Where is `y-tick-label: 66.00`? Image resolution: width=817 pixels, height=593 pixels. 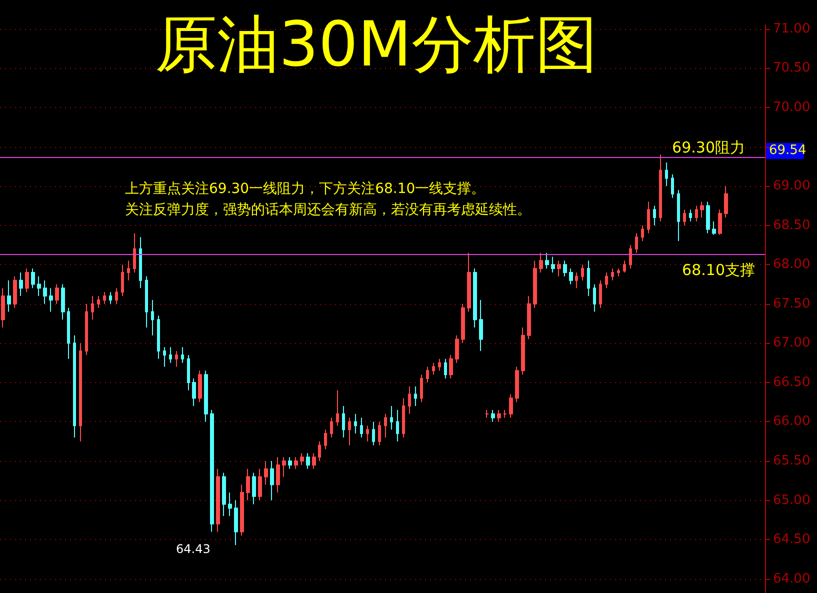
y-tick-label: 66.00 is located at coordinates (791, 422).